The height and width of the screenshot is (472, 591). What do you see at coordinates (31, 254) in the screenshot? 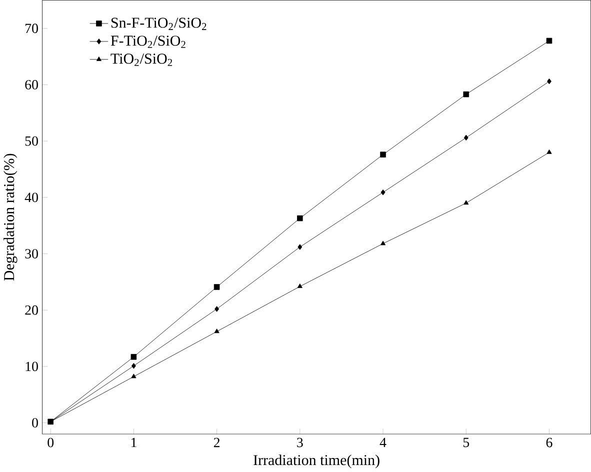
I see `y-tick-label: 30` at bounding box center [31, 254].